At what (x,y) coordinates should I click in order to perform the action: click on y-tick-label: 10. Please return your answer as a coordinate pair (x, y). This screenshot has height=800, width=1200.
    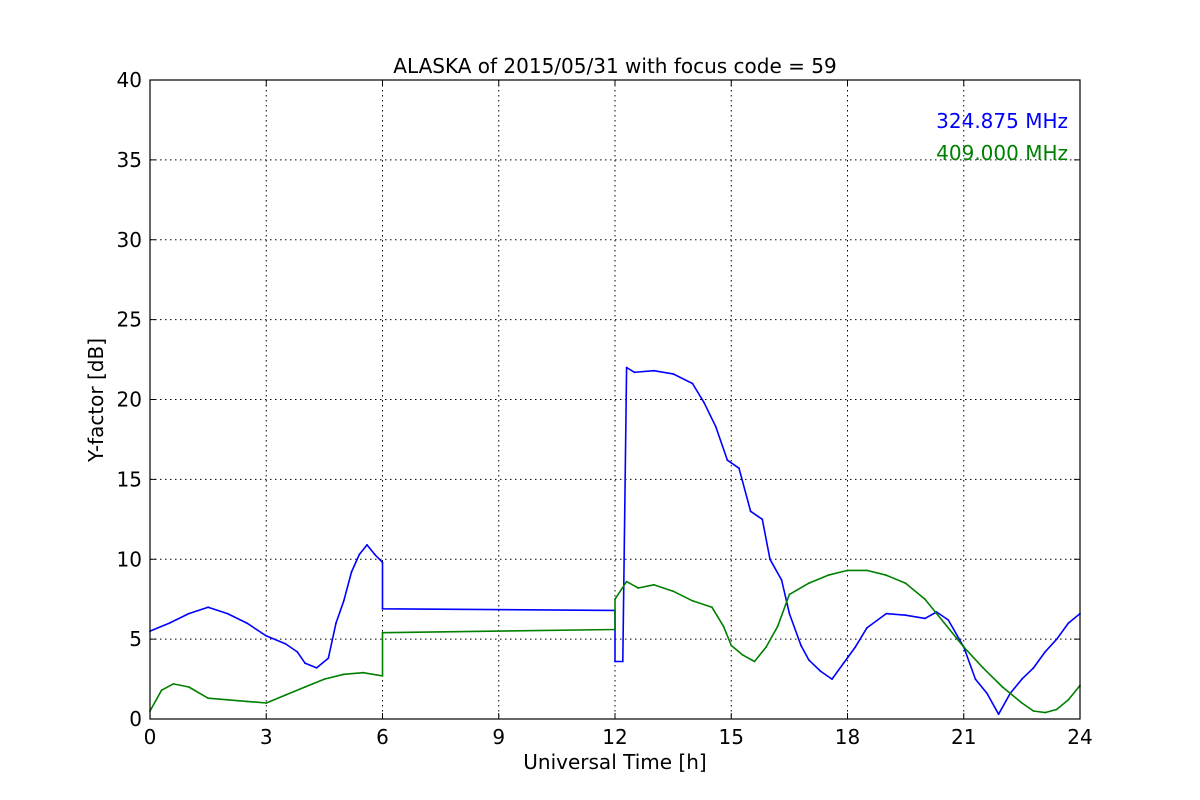
    Looking at the image, I should click on (129, 559).